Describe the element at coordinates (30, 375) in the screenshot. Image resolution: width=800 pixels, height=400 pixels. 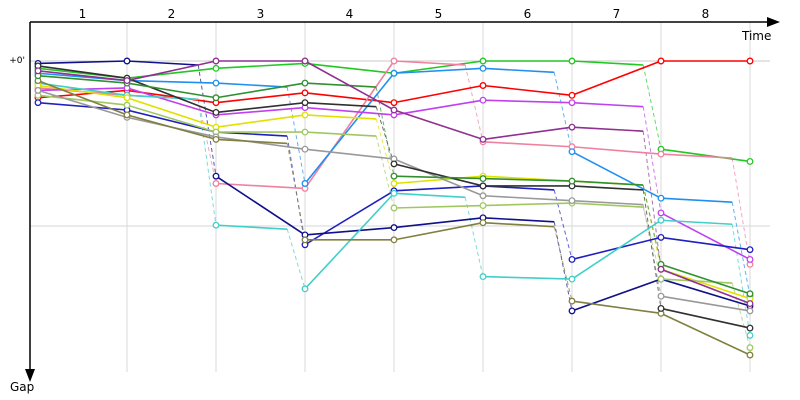
I see `gap-axis-arrow-icon` at that location.